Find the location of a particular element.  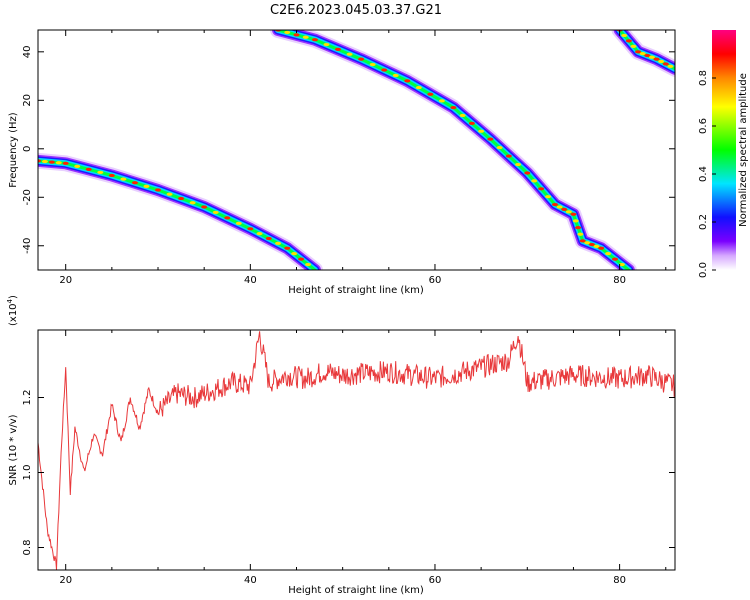

colorbar-scale is located at coordinates (724, 150).